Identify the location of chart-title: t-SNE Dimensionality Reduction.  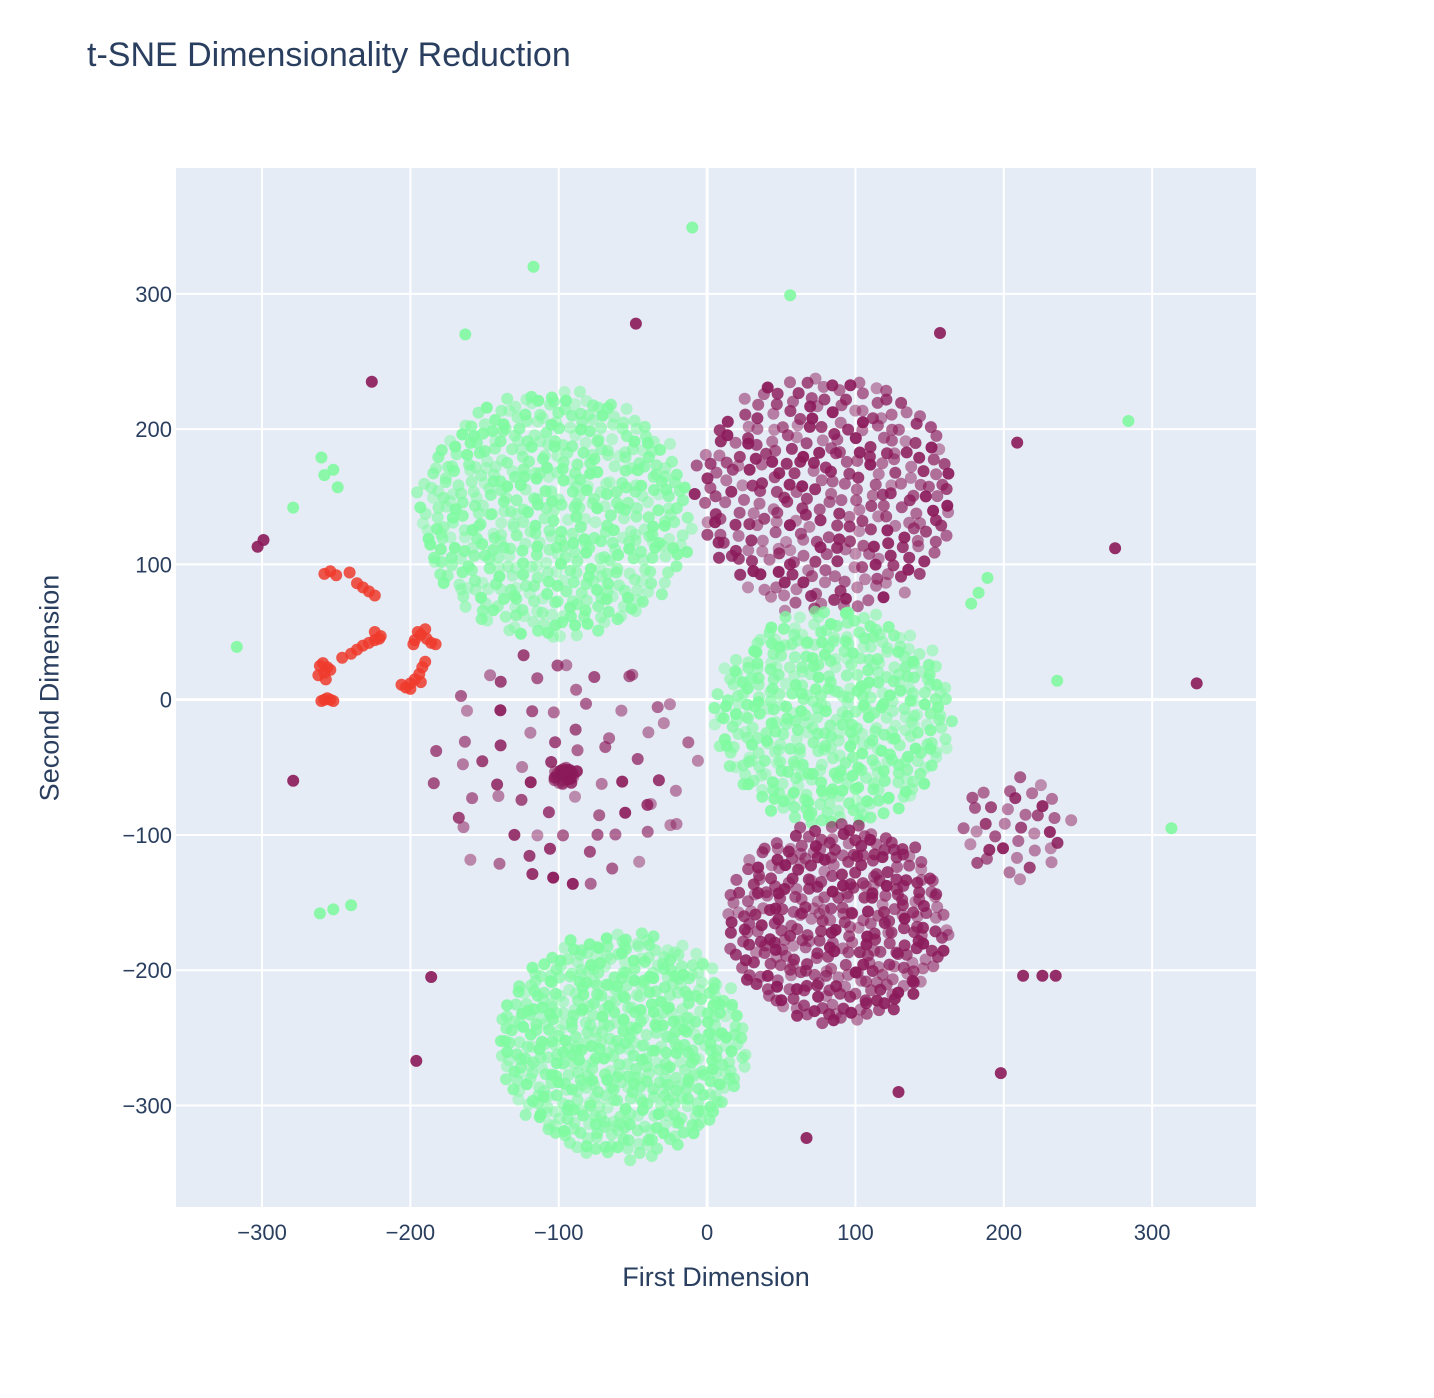
(329, 55).